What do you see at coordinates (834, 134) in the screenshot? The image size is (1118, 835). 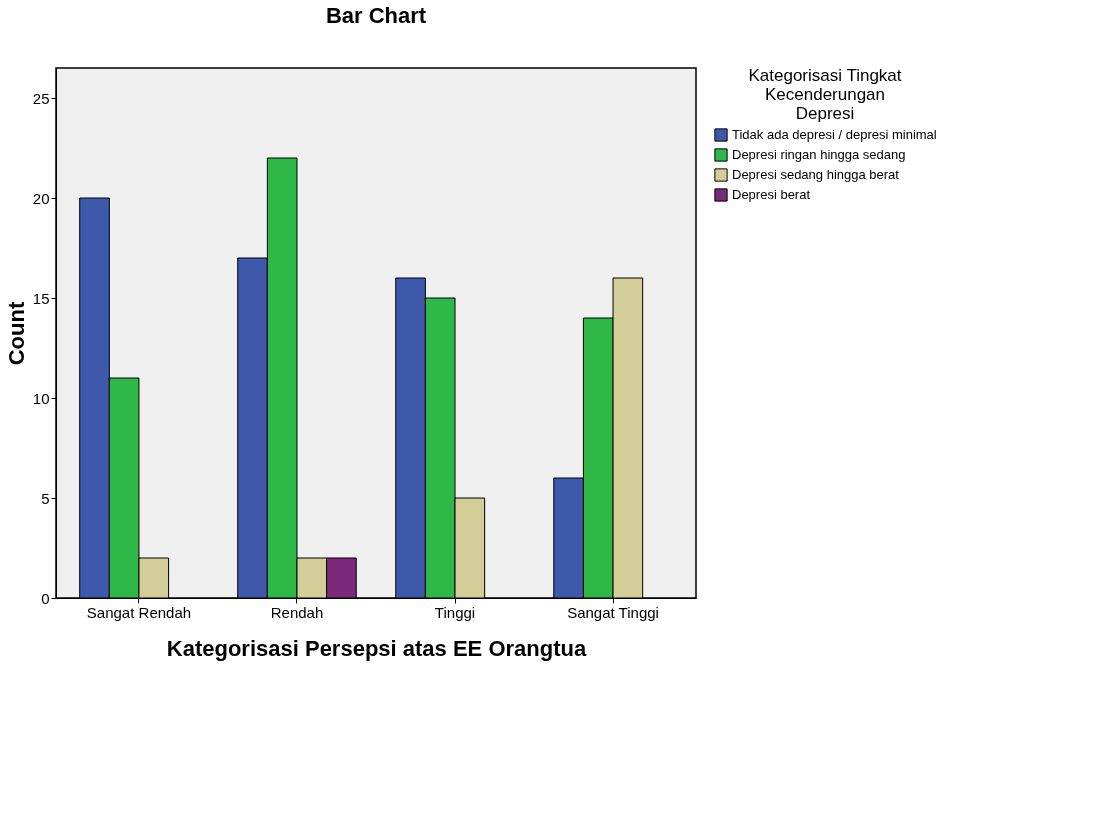 I see `legend-label: Tidak ada depresi / depresi minimal` at bounding box center [834, 134].